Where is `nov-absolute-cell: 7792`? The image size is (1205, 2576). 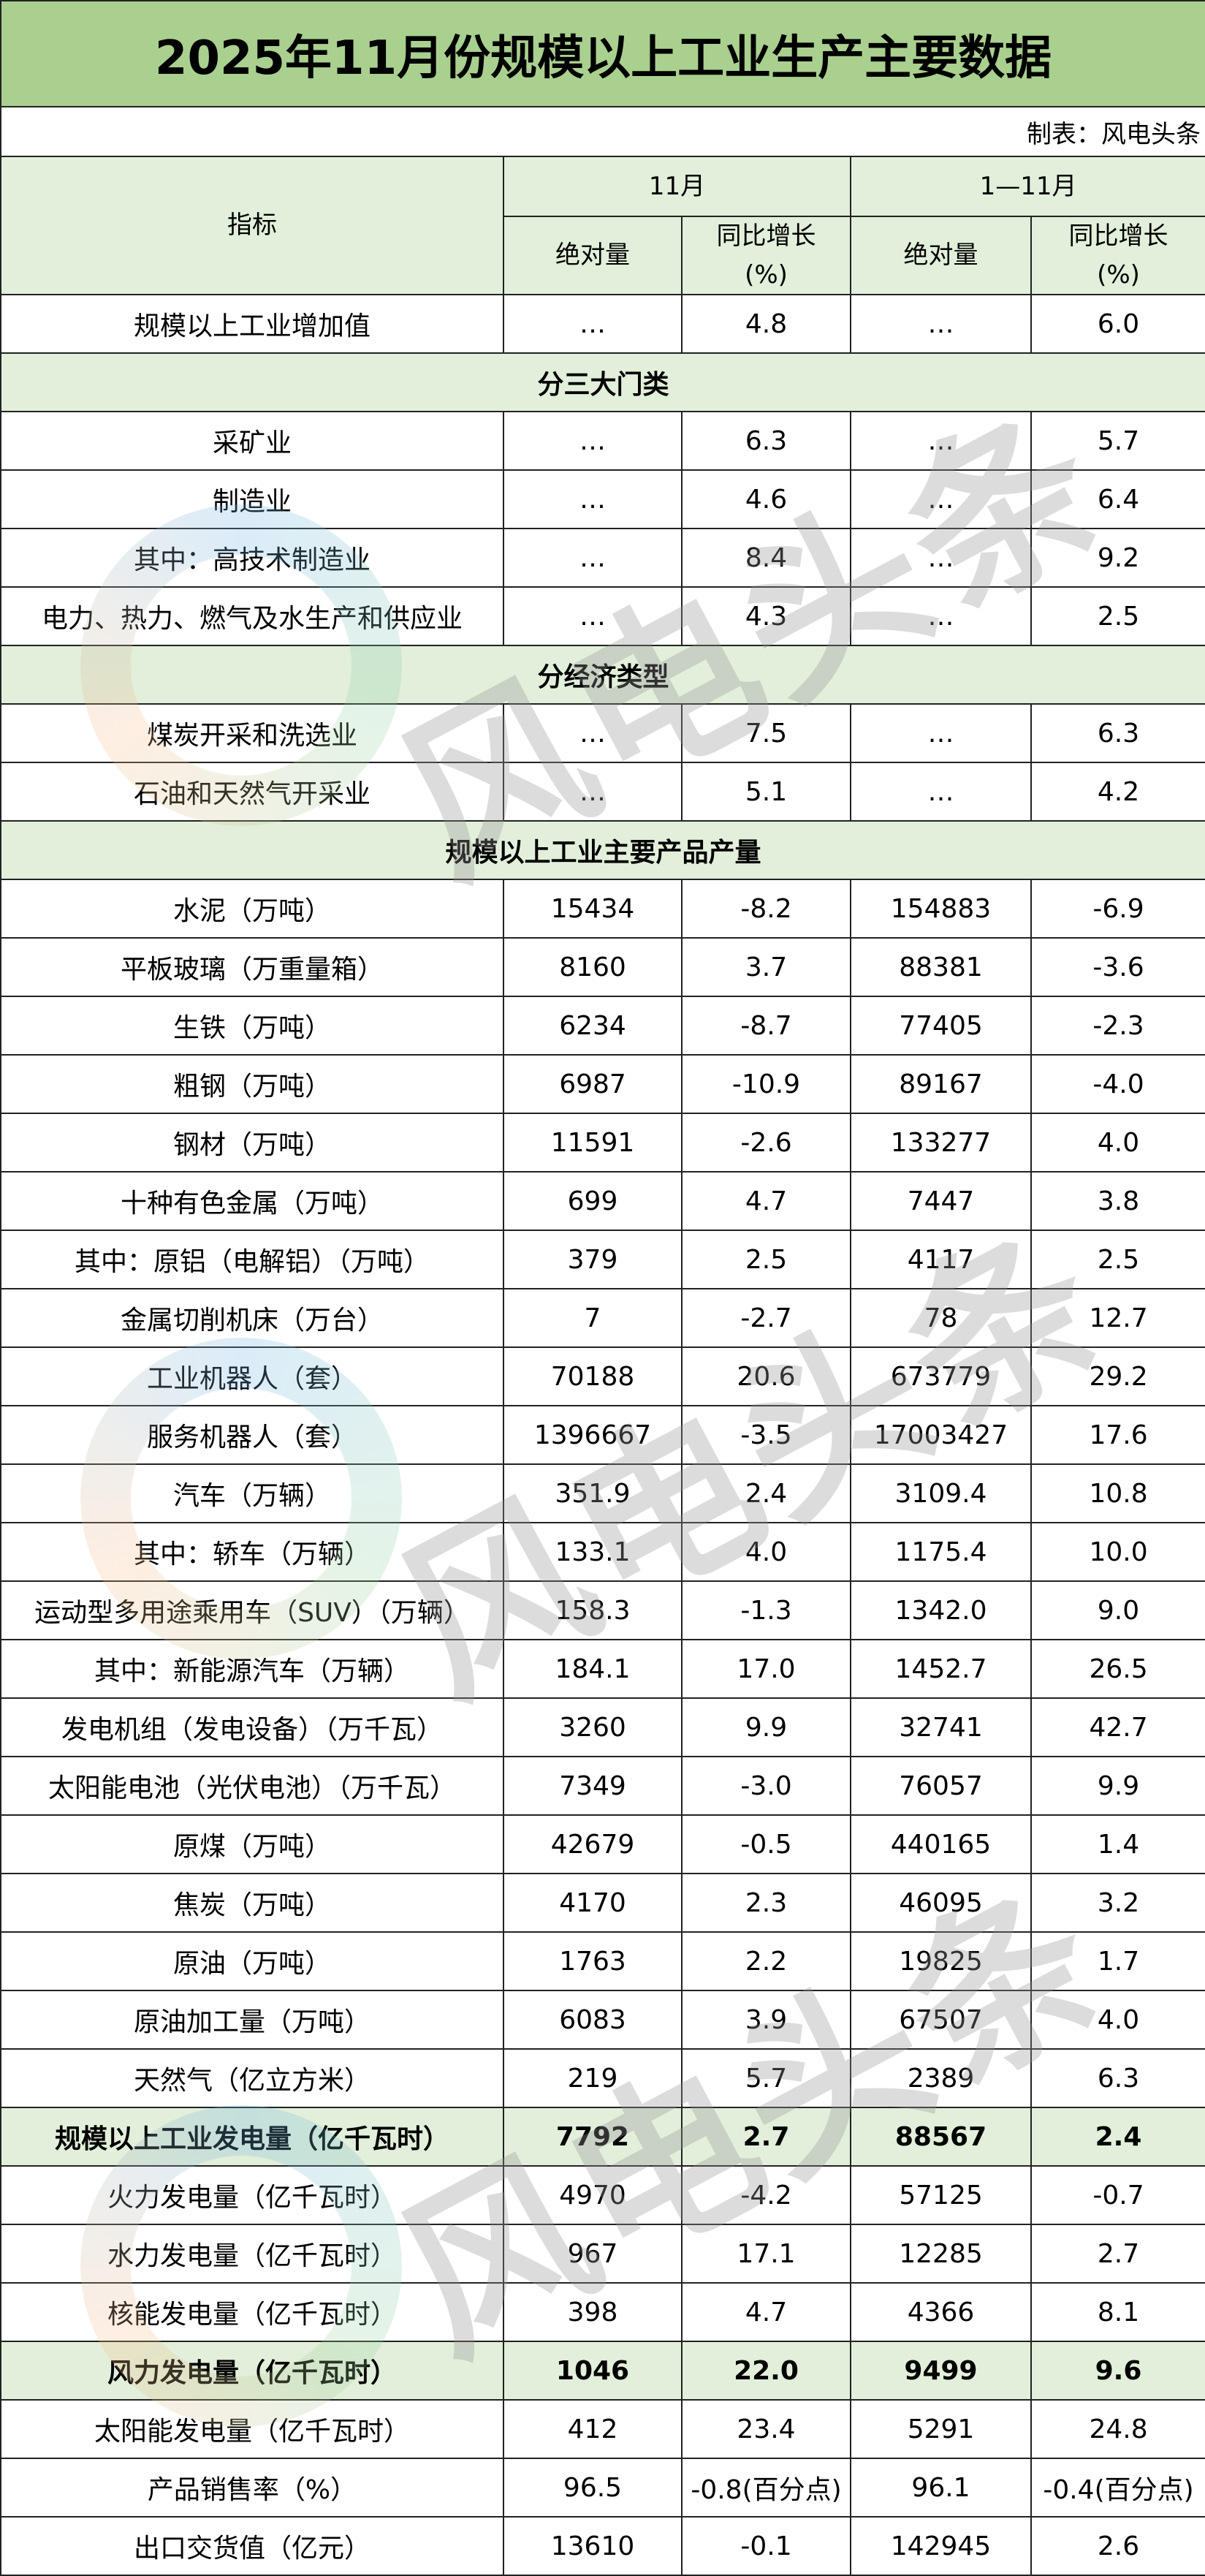
nov-absolute-cell: 7792 is located at coordinates (593, 2137).